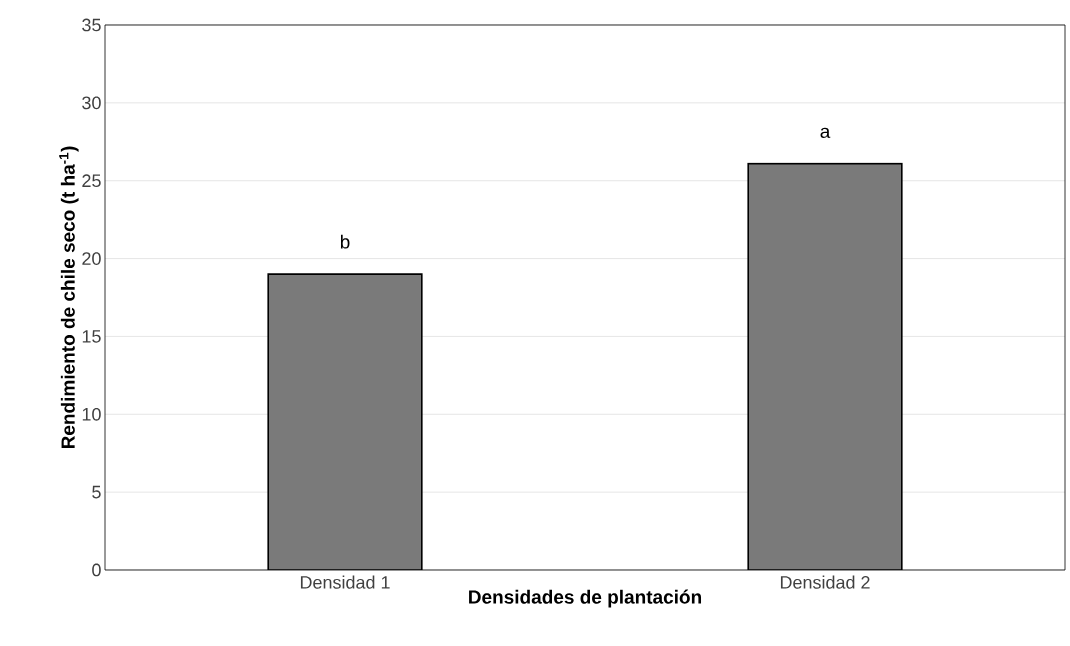 This screenshot has height=646, width=1070. I want to click on y-tick-label: 5, so click(96, 492).